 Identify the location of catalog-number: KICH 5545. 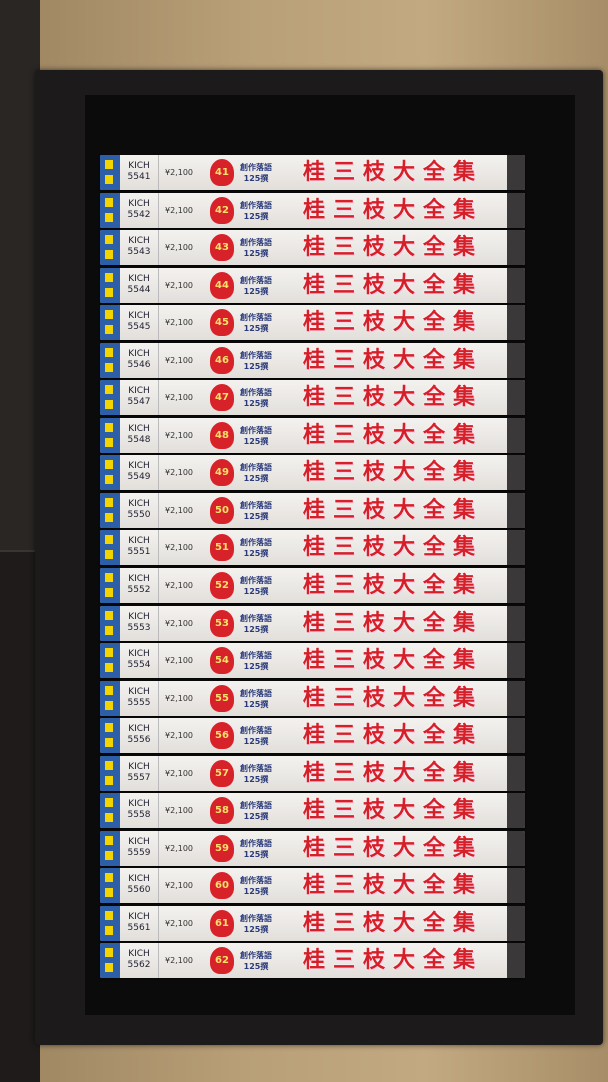
(139, 322).